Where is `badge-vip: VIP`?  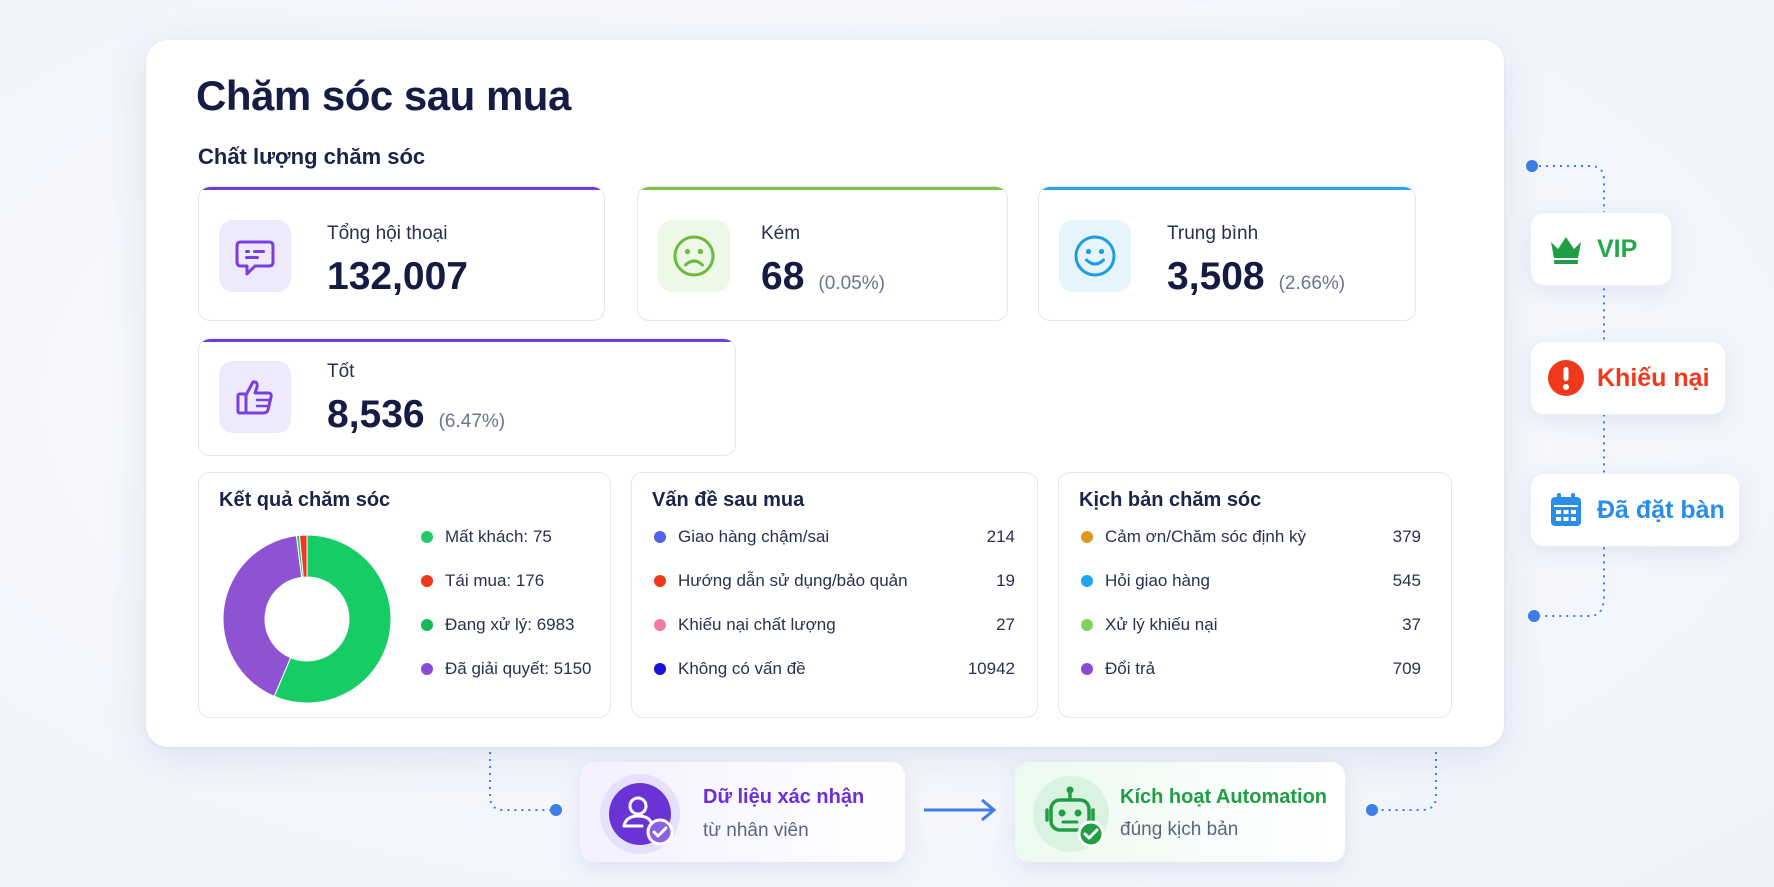
badge-vip: VIP is located at coordinates (1601, 249).